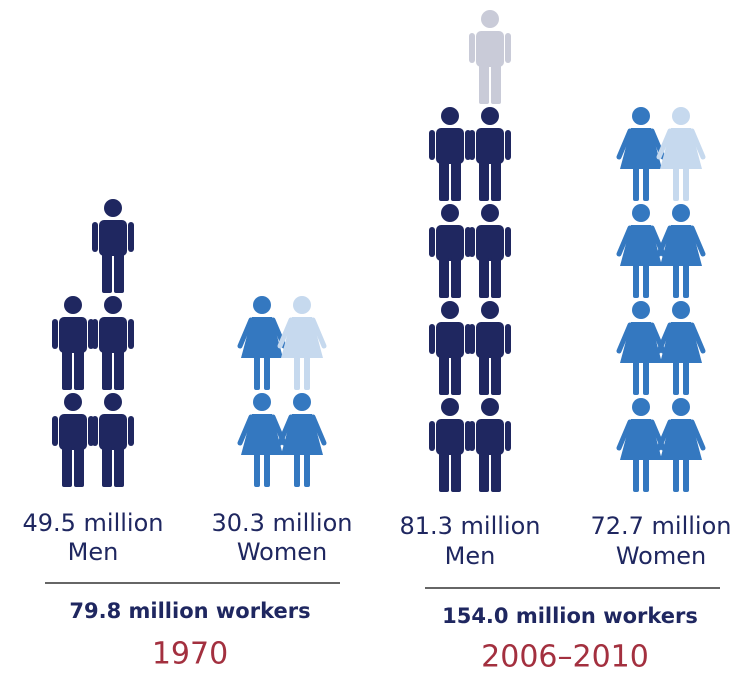 The height and width of the screenshot is (673, 742). I want to click on value-label: 49.5 million, so click(92, 523).